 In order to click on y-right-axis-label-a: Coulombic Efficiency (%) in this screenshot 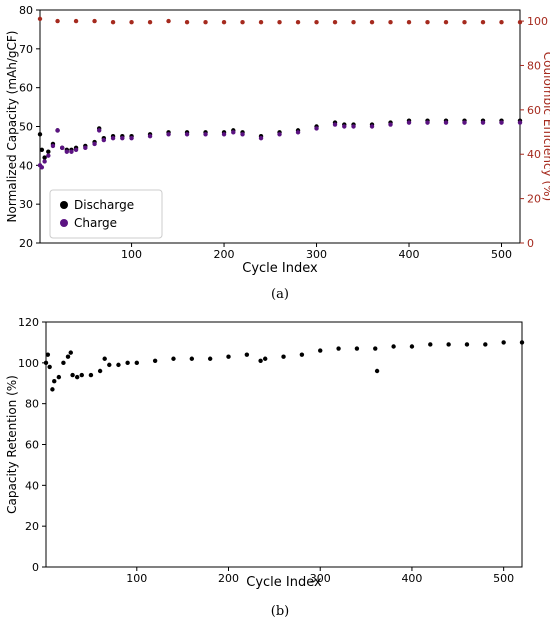, I will do `click(545, 126)`.